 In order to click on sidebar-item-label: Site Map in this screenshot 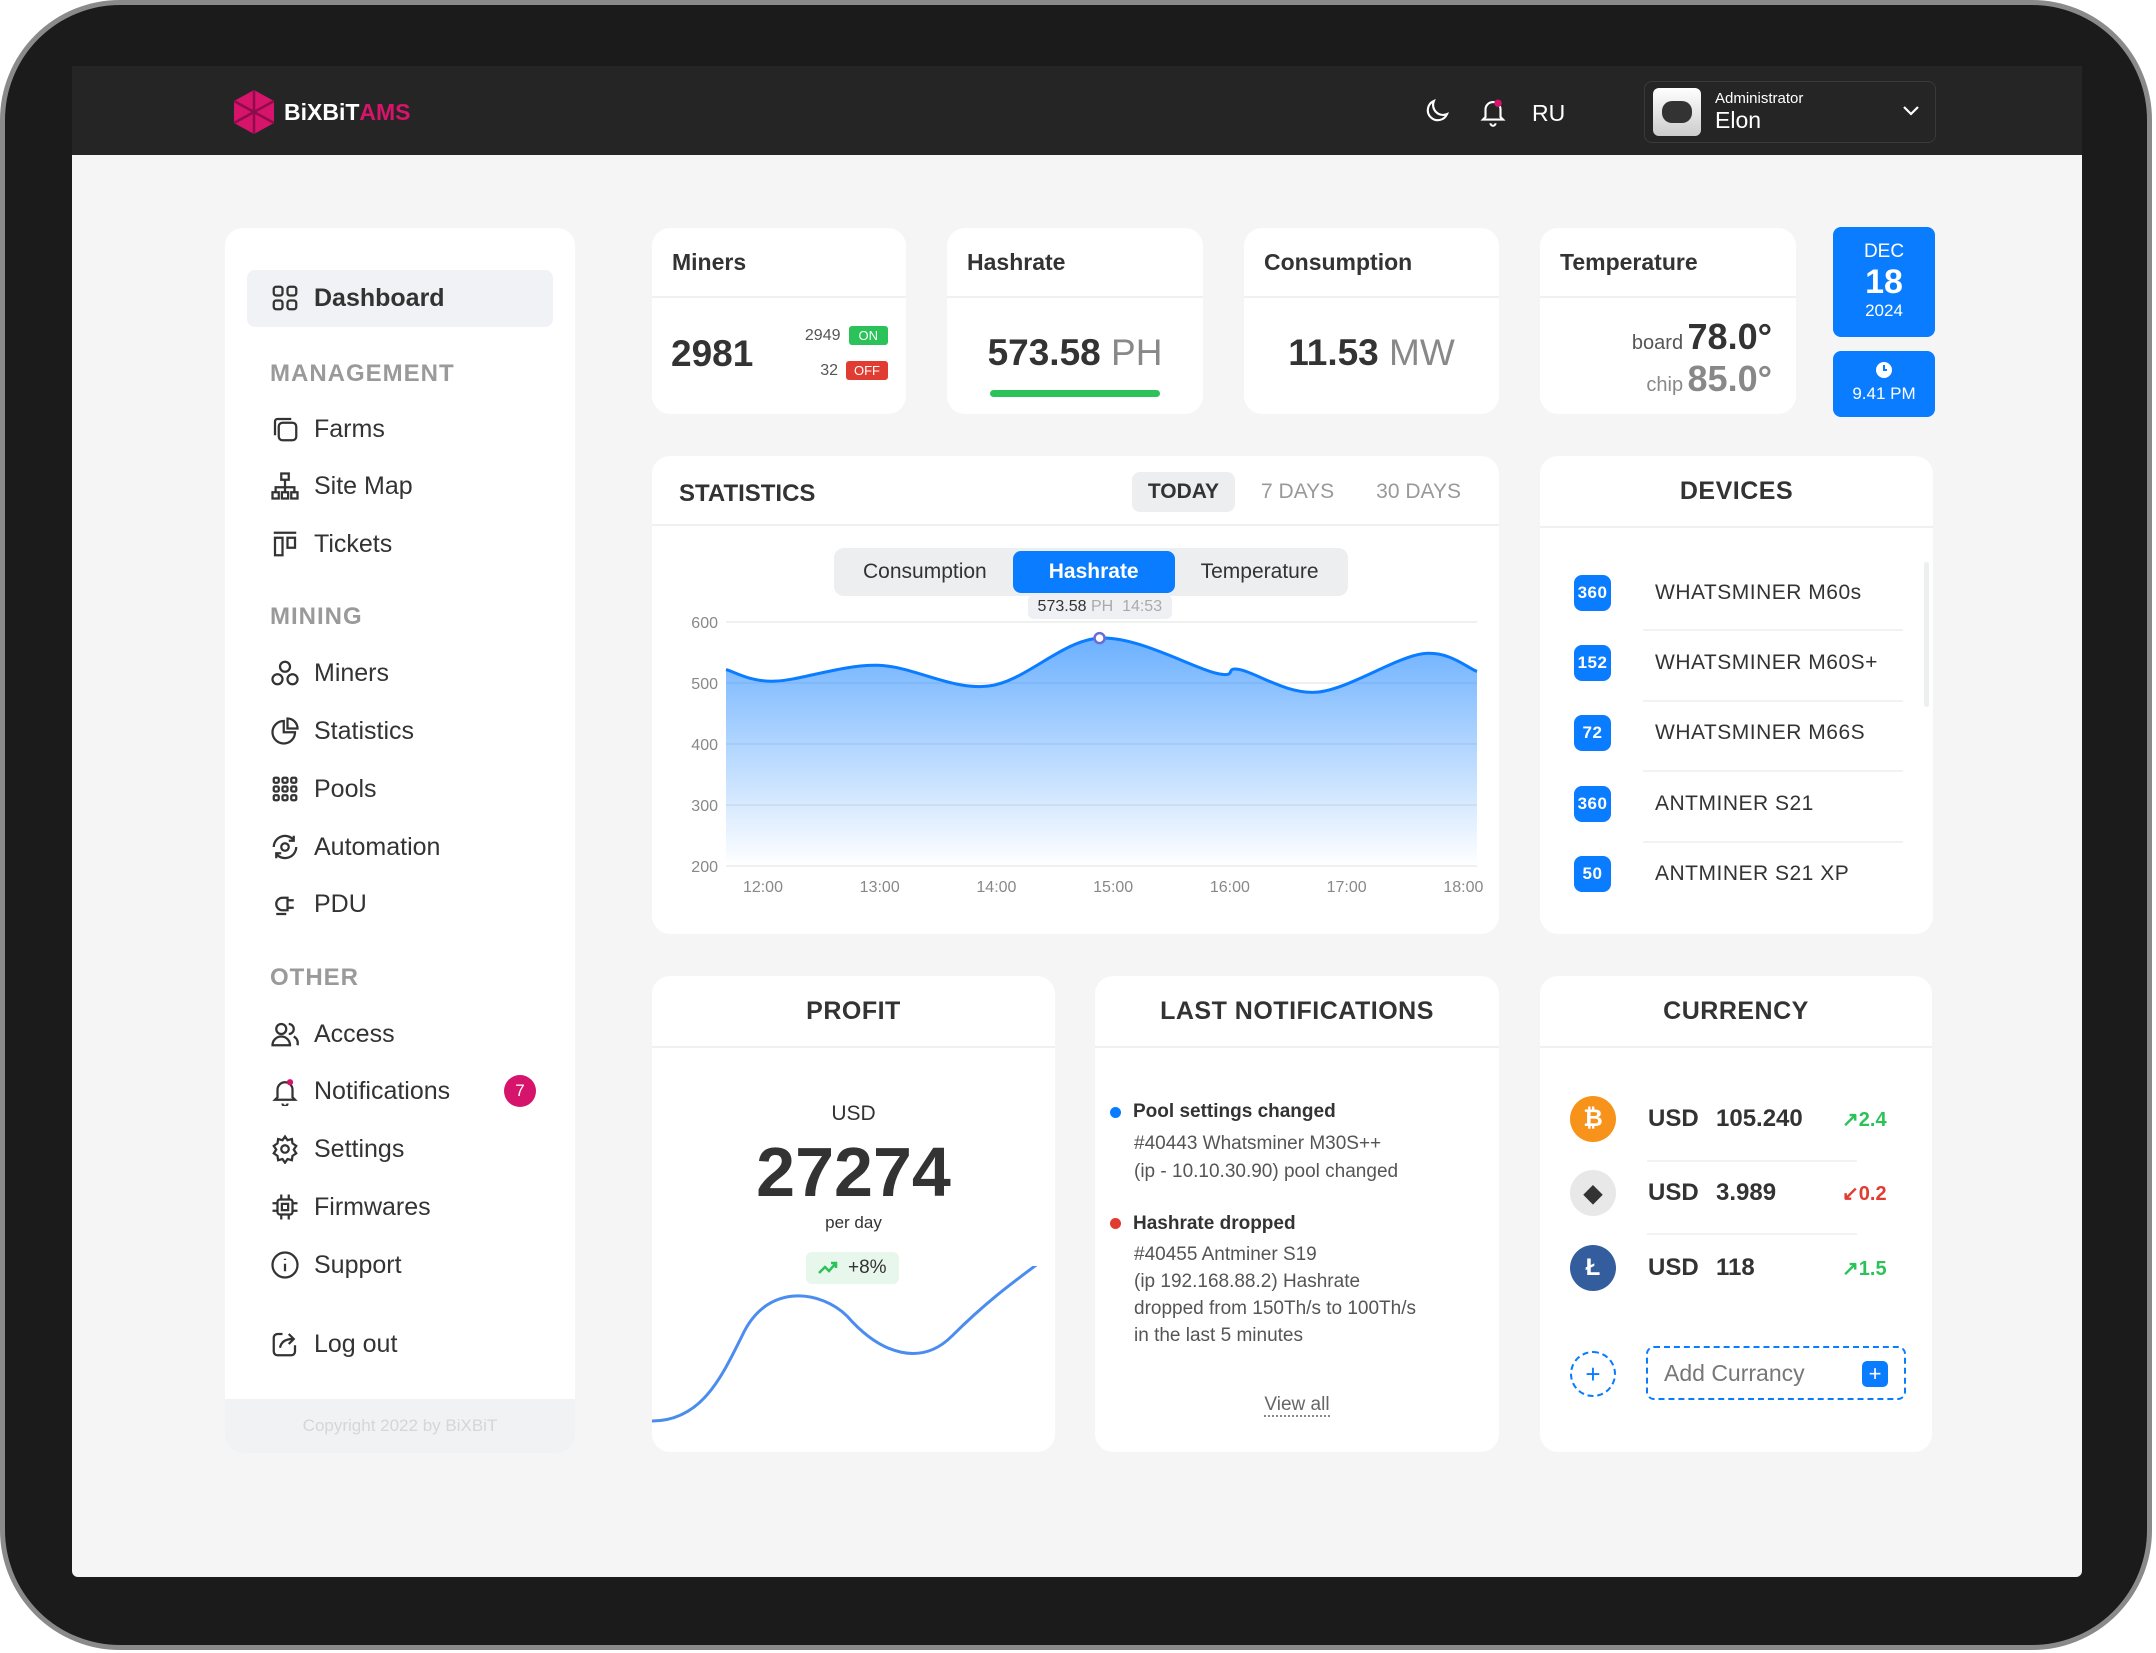, I will do `click(363, 485)`.